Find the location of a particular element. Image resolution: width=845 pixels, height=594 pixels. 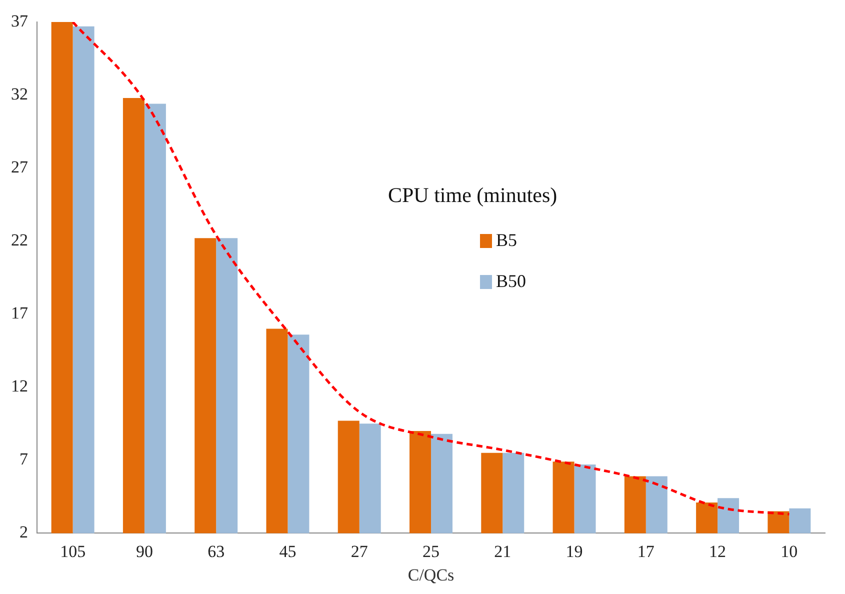

x-tick-label: 27 is located at coordinates (359, 551).